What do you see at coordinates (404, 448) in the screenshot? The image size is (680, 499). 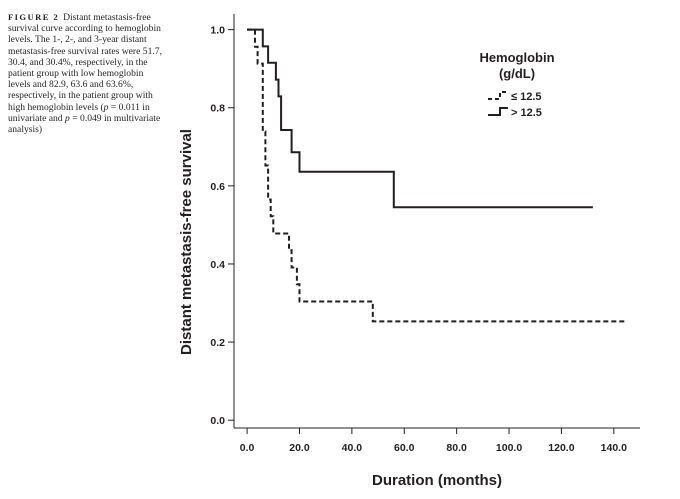 I see `x-tick-label: 60.0` at bounding box center [404, 448].